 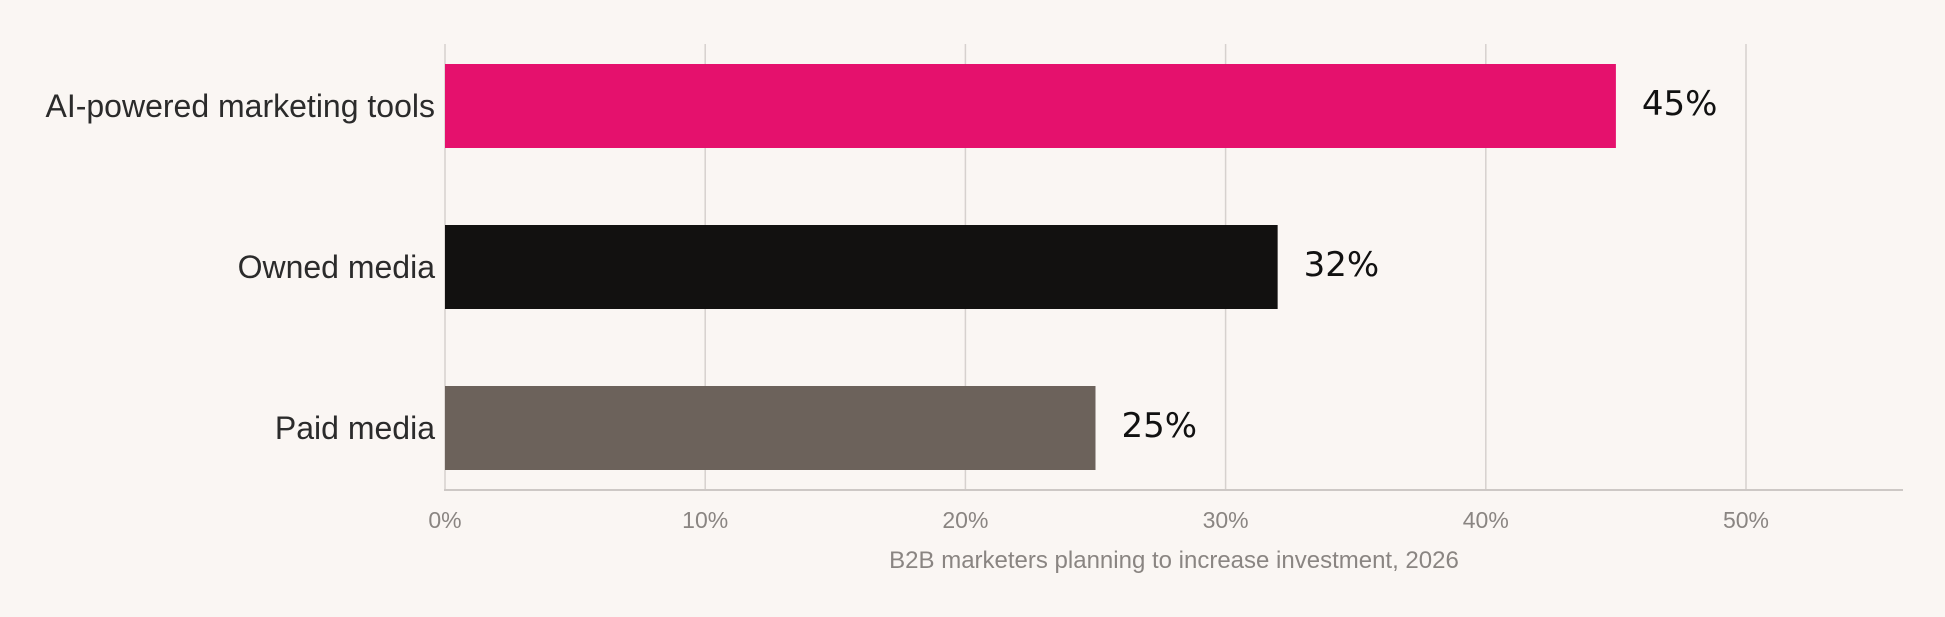 I want to click on x-tick-label: 0%, so click(x=444, y=520).